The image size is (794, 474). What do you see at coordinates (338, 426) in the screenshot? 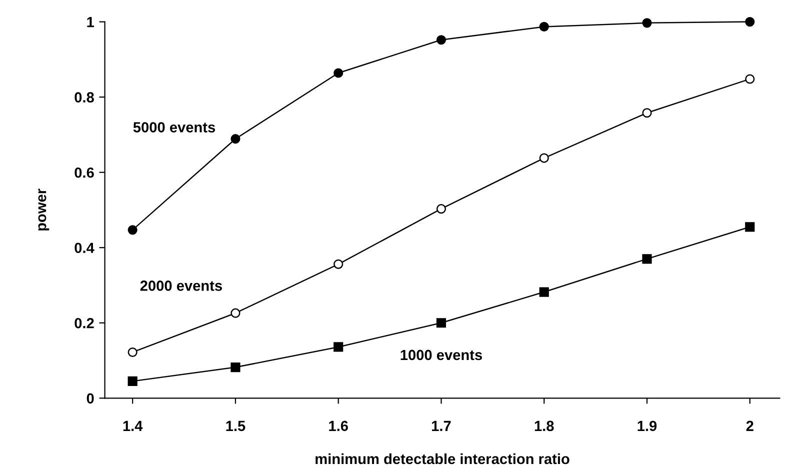
I see `x-tick-label: 1.6` at bounding box center [338, 426].